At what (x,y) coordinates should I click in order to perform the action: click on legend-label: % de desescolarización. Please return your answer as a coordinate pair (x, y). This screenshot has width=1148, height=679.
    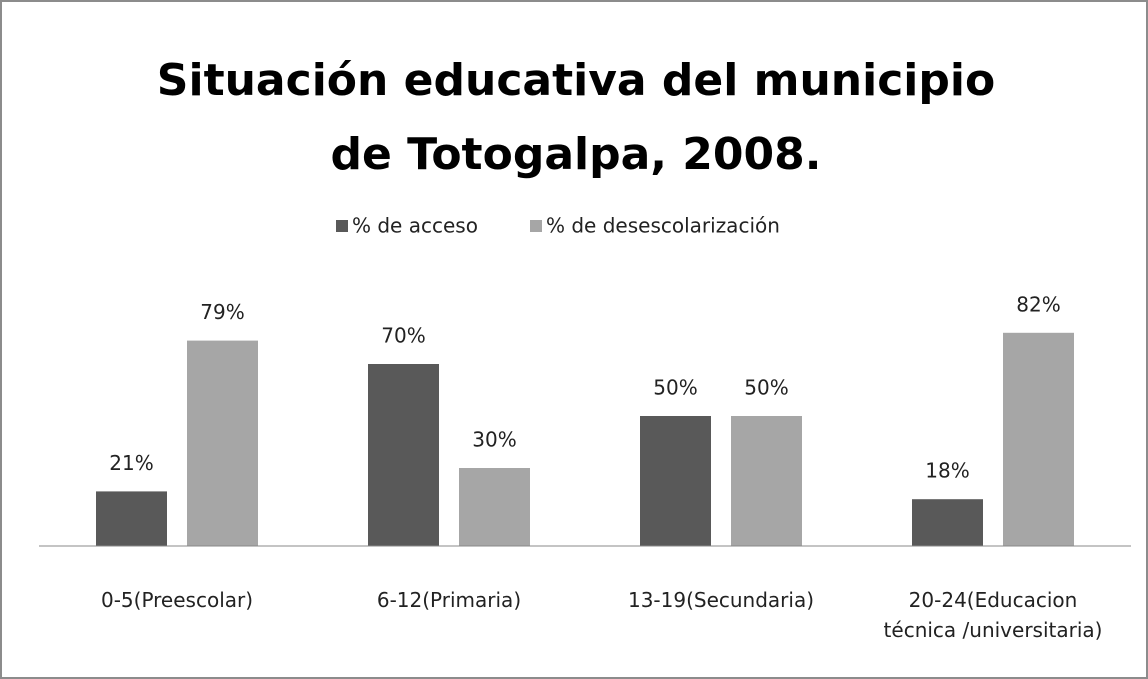
    Looking at the image, I should click on (663, 226).